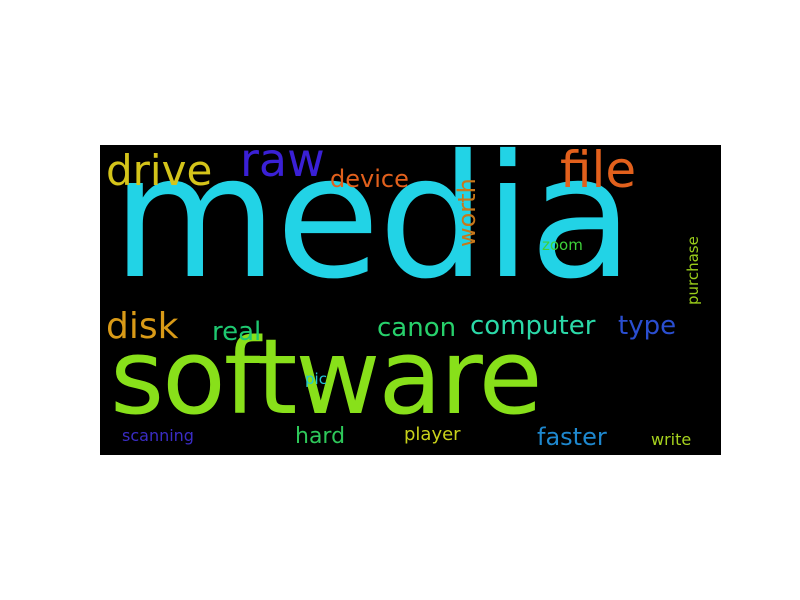 The image size is (800, 600). Describe the element at coordinates (158, 435) in the screenshot. I see `word-scanning: scanning` at that location.